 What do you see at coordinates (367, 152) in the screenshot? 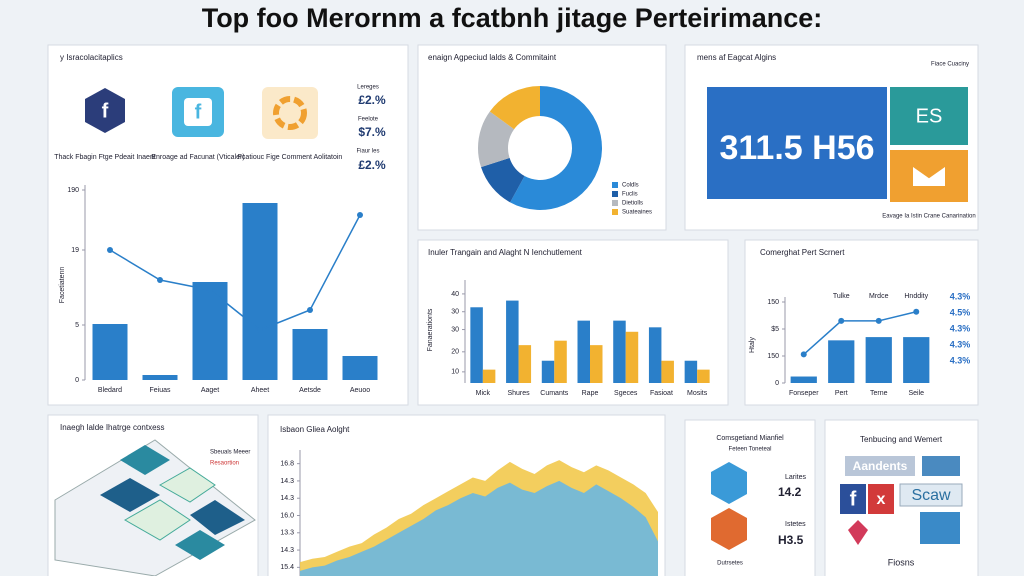
I see `stat-label: Fiaur les` at bounding box center [367, 152].